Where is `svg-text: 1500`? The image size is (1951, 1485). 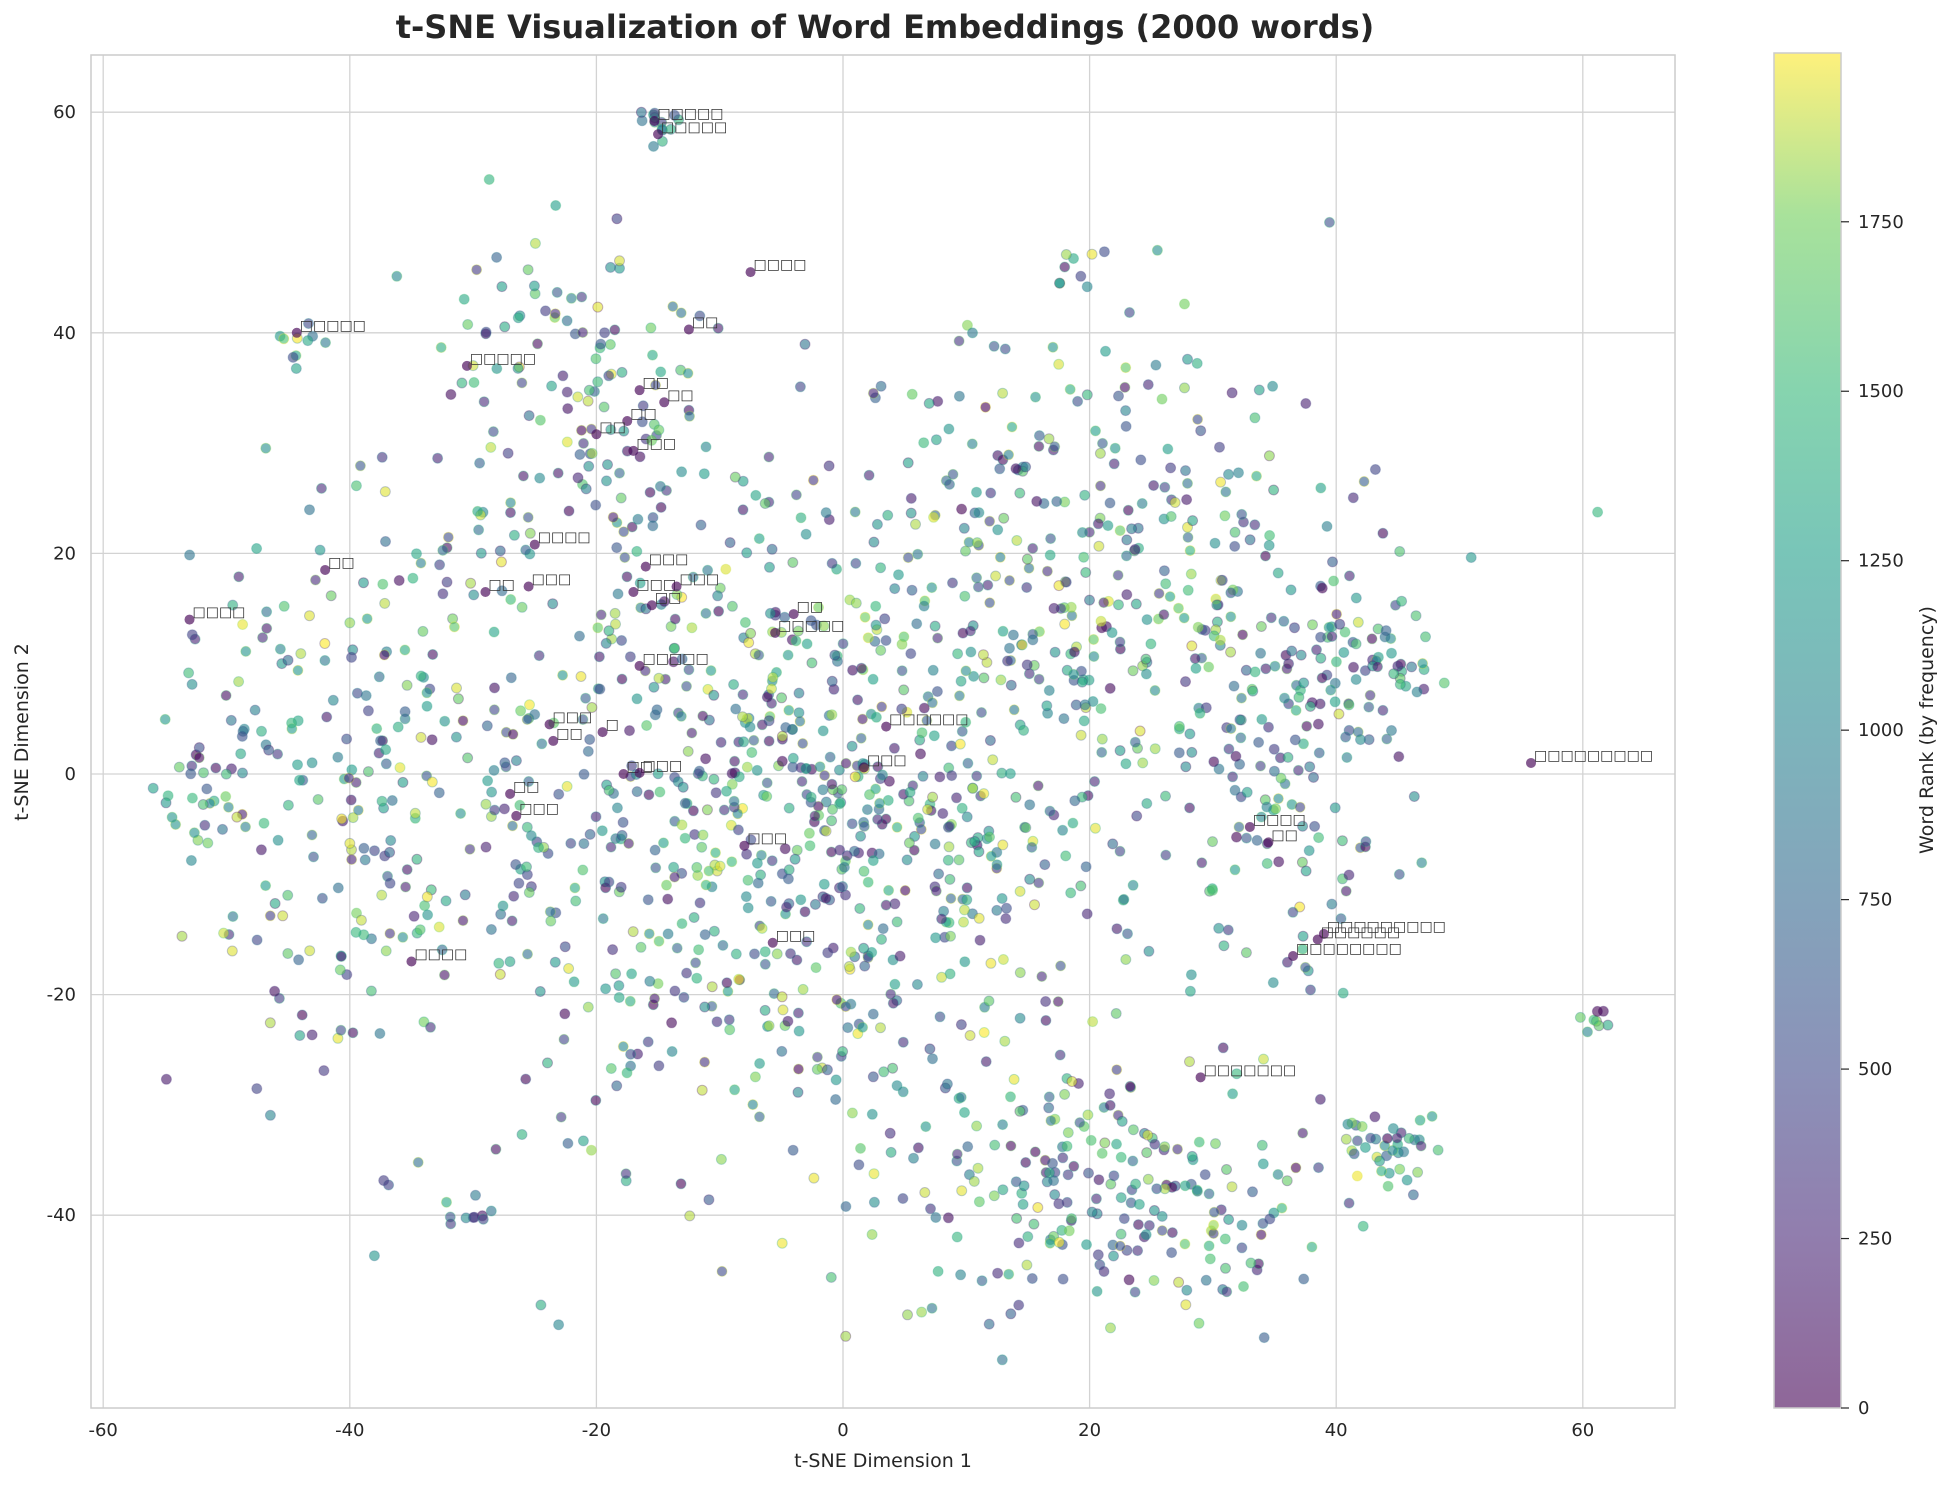 svg-text: 1500 is located at coordinates (1881, 391).